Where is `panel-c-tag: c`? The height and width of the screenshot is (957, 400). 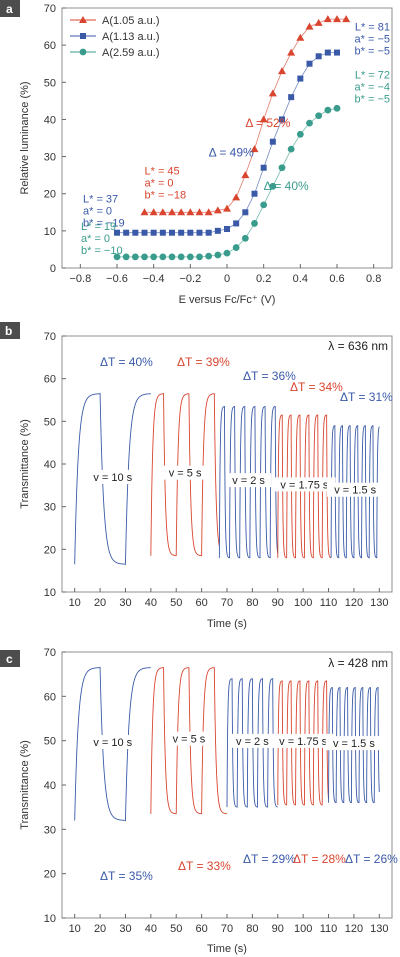 panel-c-tag: c is located at coordinates (9, 659).